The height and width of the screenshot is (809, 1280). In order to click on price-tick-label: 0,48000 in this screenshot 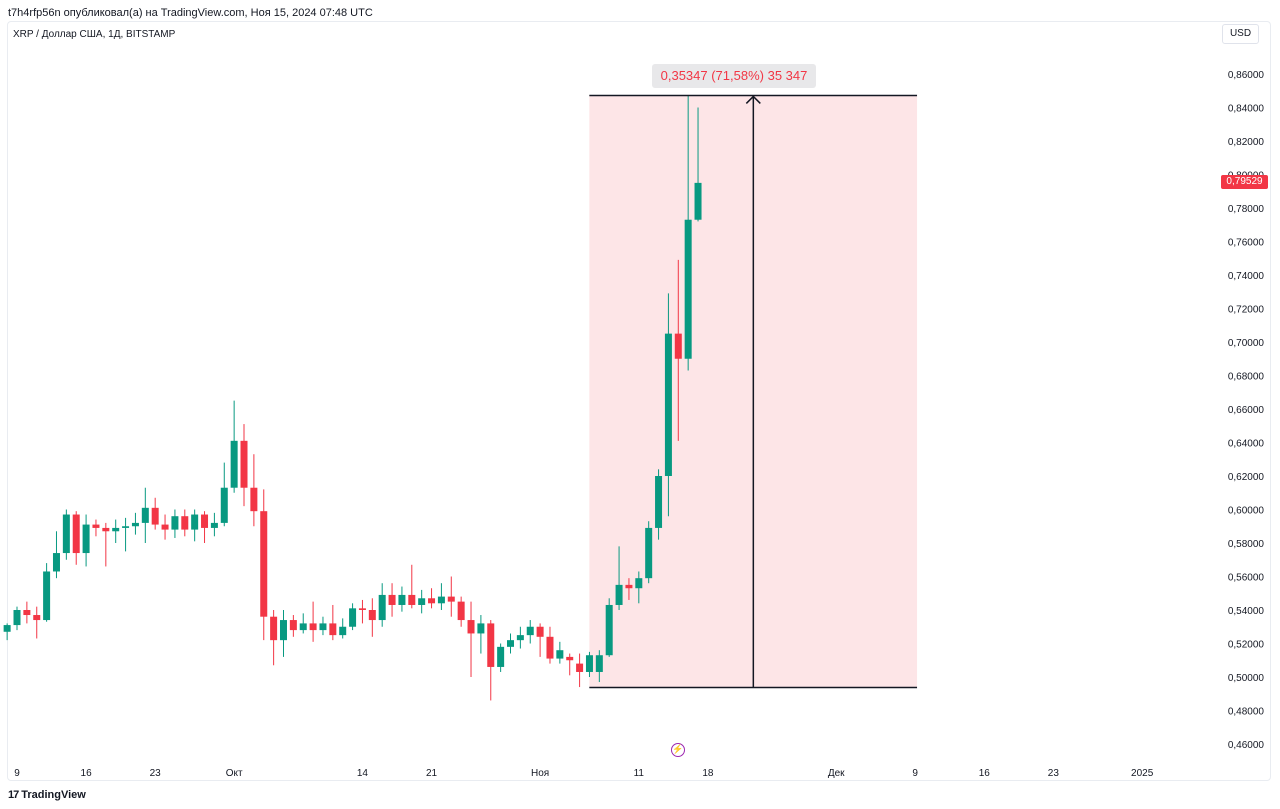, I will do `click(1246, 712)`.